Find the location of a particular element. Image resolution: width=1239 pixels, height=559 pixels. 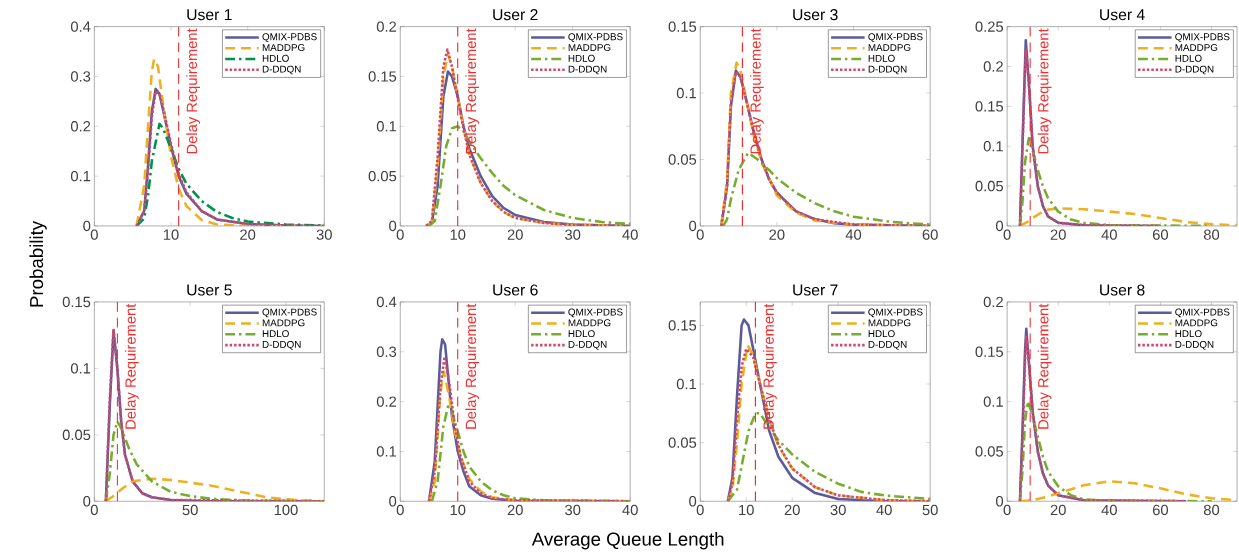

y-axis-title: Probability is located at coordinates (38, 263).